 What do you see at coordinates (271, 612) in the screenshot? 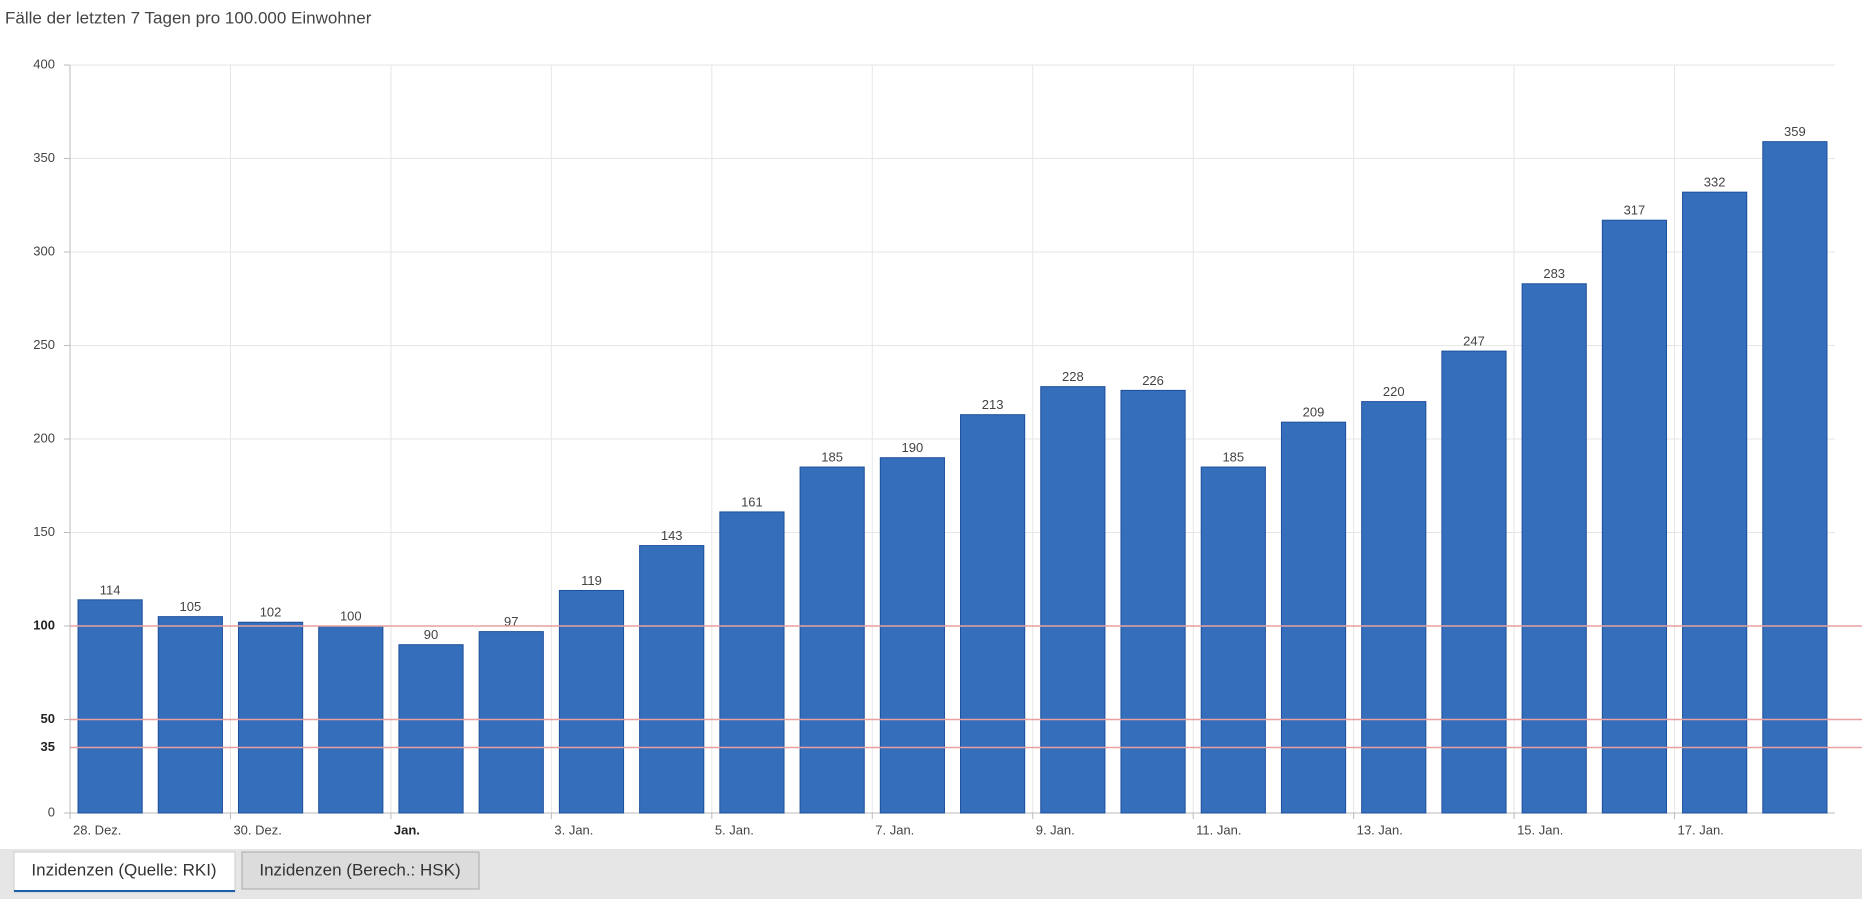
I see `value-label: 102` at bounding box center [271, 612].